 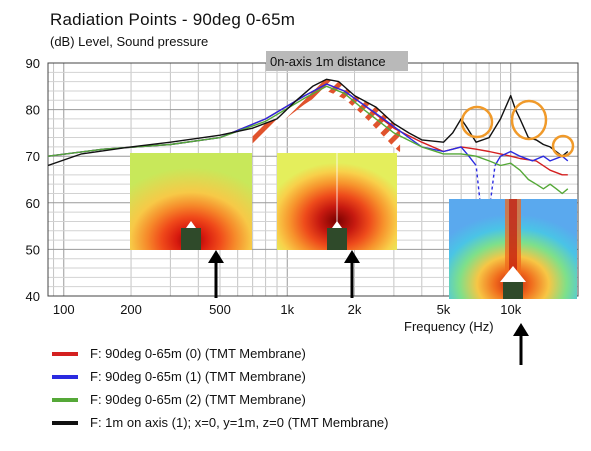 What do you see at coordinates (33, 296) in the screenshot?
I see `y-tick-label: 40` at bounding box center [33, 296].